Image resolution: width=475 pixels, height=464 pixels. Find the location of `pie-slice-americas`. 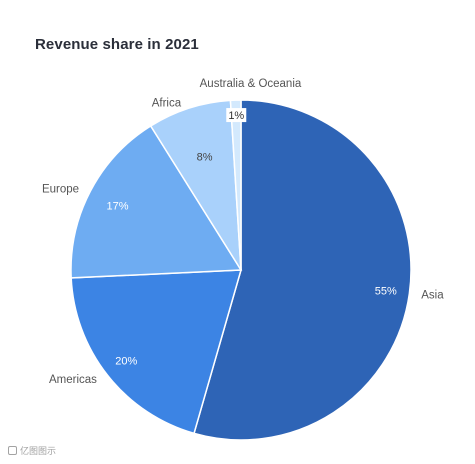

pie-slice-americas is located at coordinates (156, 352).